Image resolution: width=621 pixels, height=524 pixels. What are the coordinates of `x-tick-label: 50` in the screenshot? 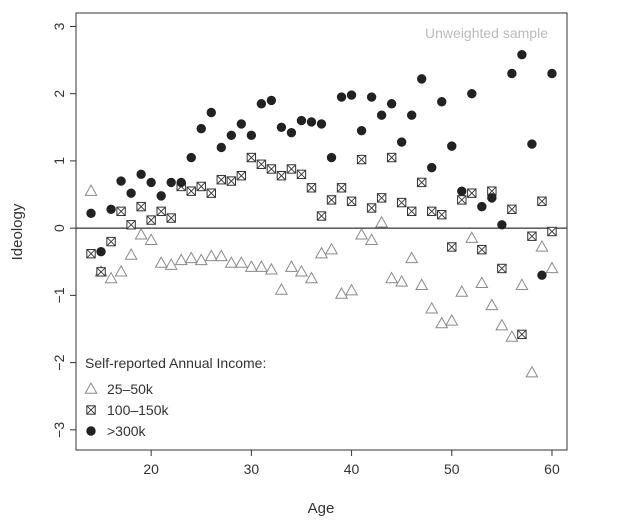 It's located at (452, 469).